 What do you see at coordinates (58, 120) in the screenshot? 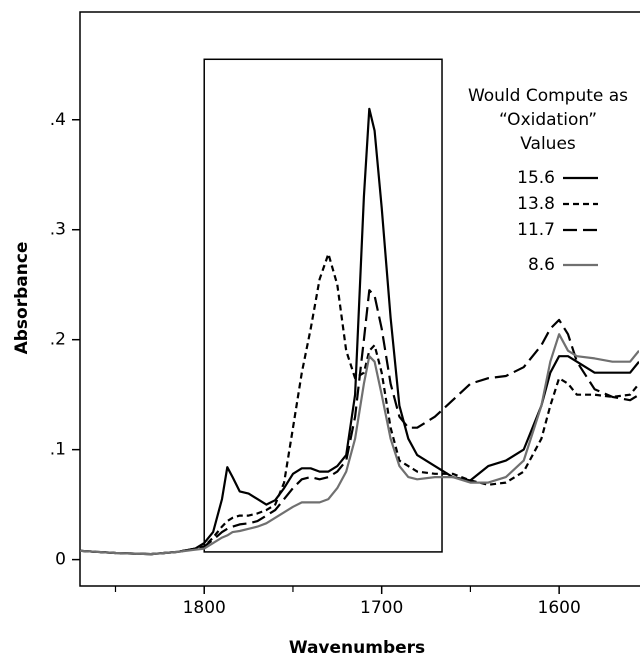
I see `y-tick-label: .4` at bounding box center [58, 120].